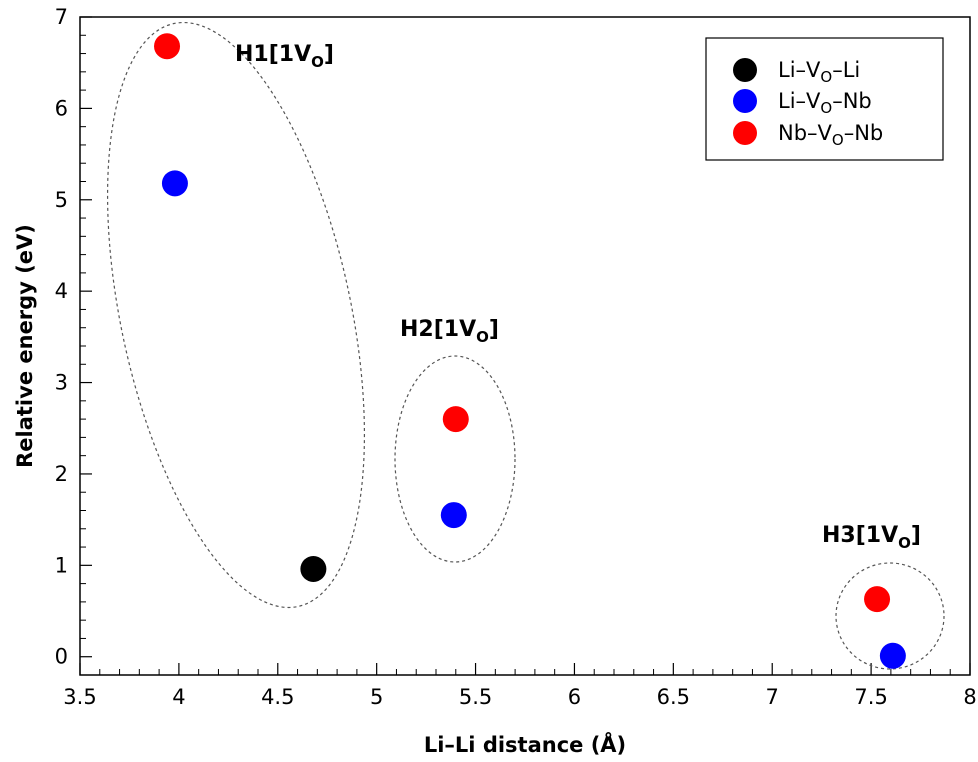 The width and height of the screenshot is (978, 762). Describe the element at coordinates (284, 56) in the screenshot. I see `annotation-h1: H1[1VO]` at that location.